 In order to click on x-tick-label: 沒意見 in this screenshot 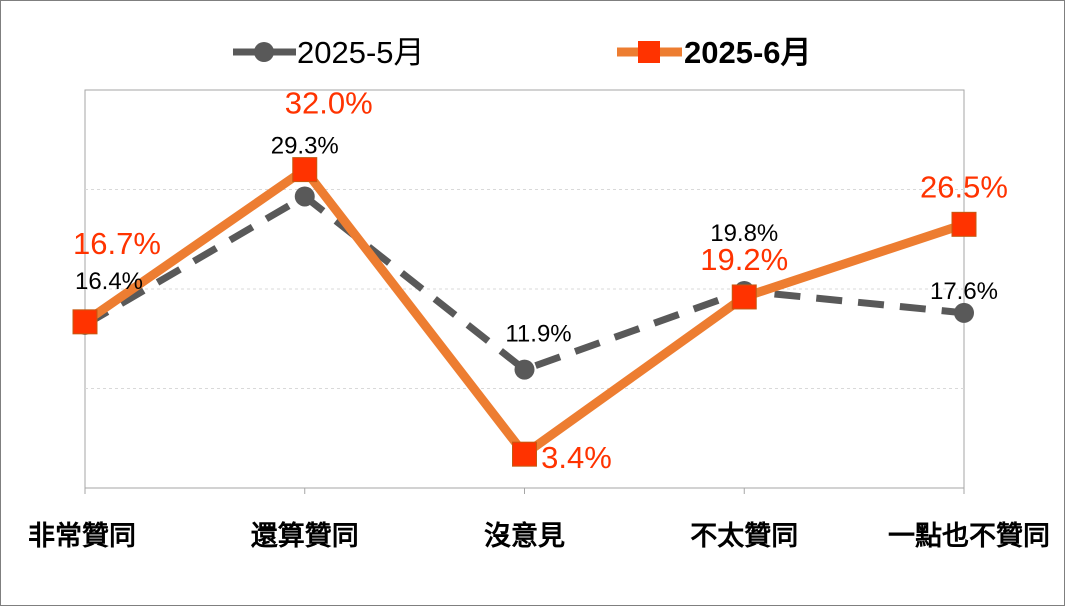, I will do `click(524, 535)`.